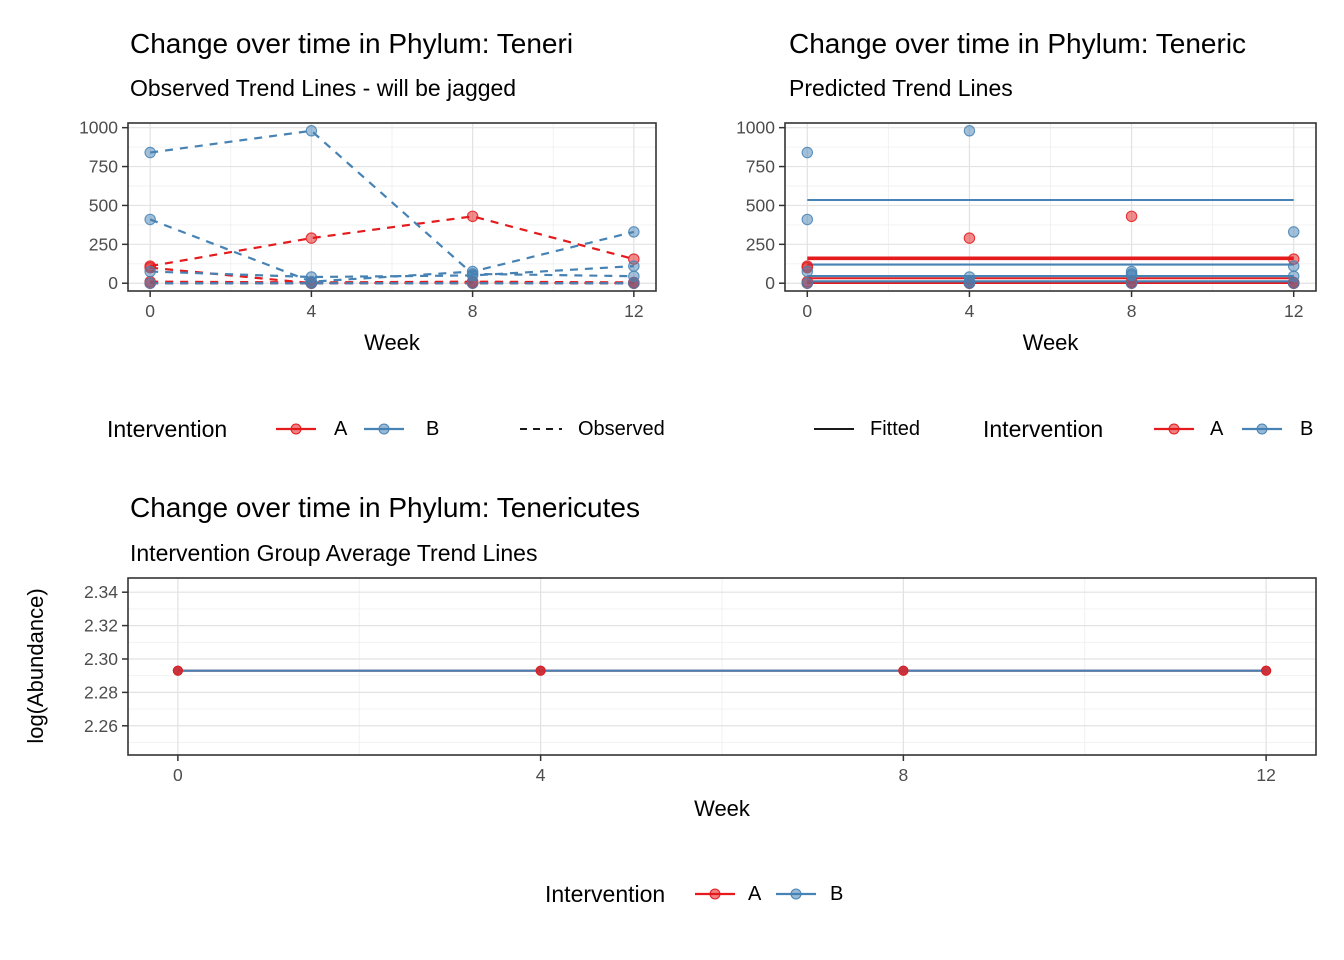 This screenshot has width=1344, height=960. I want to click on chart-title: Change over time in Phylum: Tenericutes, so click(385, 507).